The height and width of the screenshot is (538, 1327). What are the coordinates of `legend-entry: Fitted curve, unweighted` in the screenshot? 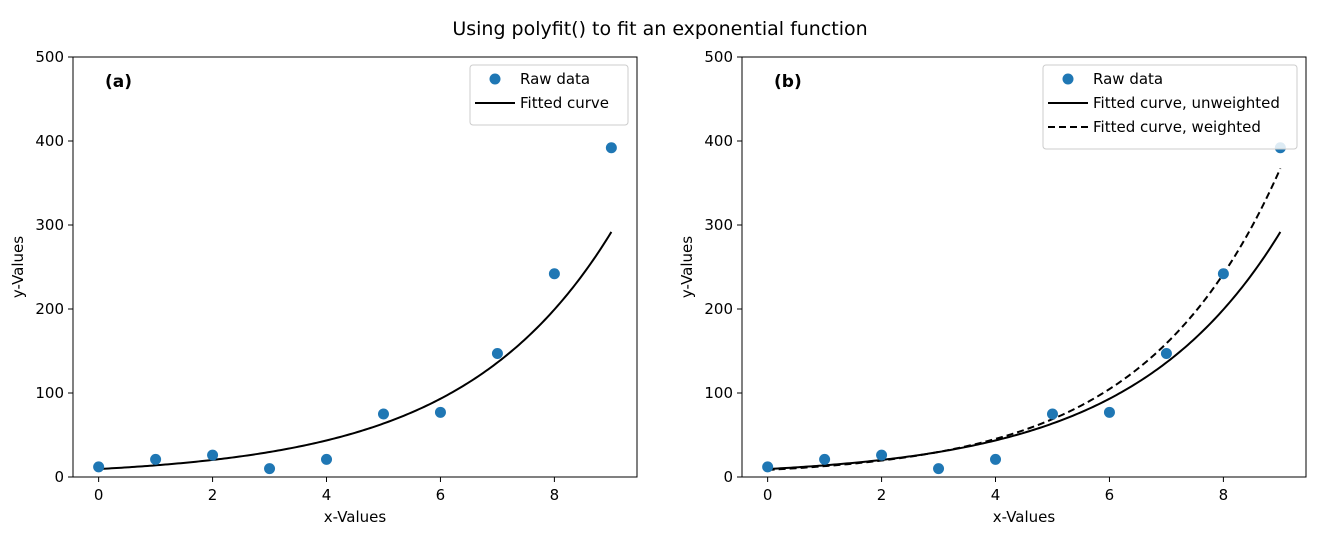 It's located at (1186, 103).